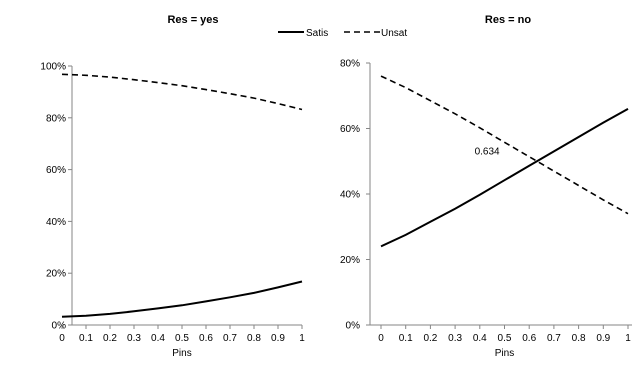 This screenshot has width=636, height=368. I want to click on crossing-annotation: 0.634, so click(487, 151).